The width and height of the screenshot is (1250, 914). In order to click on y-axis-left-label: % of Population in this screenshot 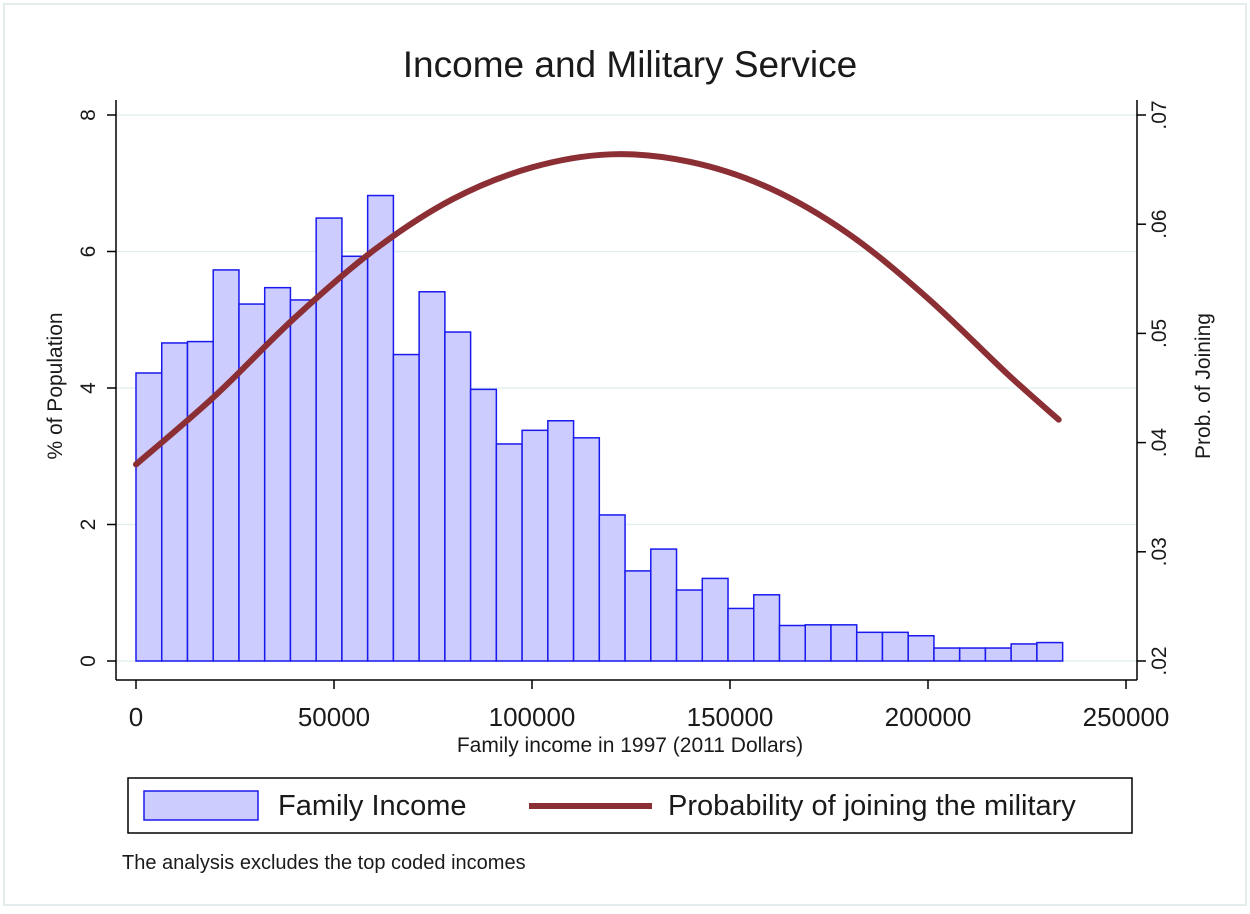, I will do `click(55, 385)`.